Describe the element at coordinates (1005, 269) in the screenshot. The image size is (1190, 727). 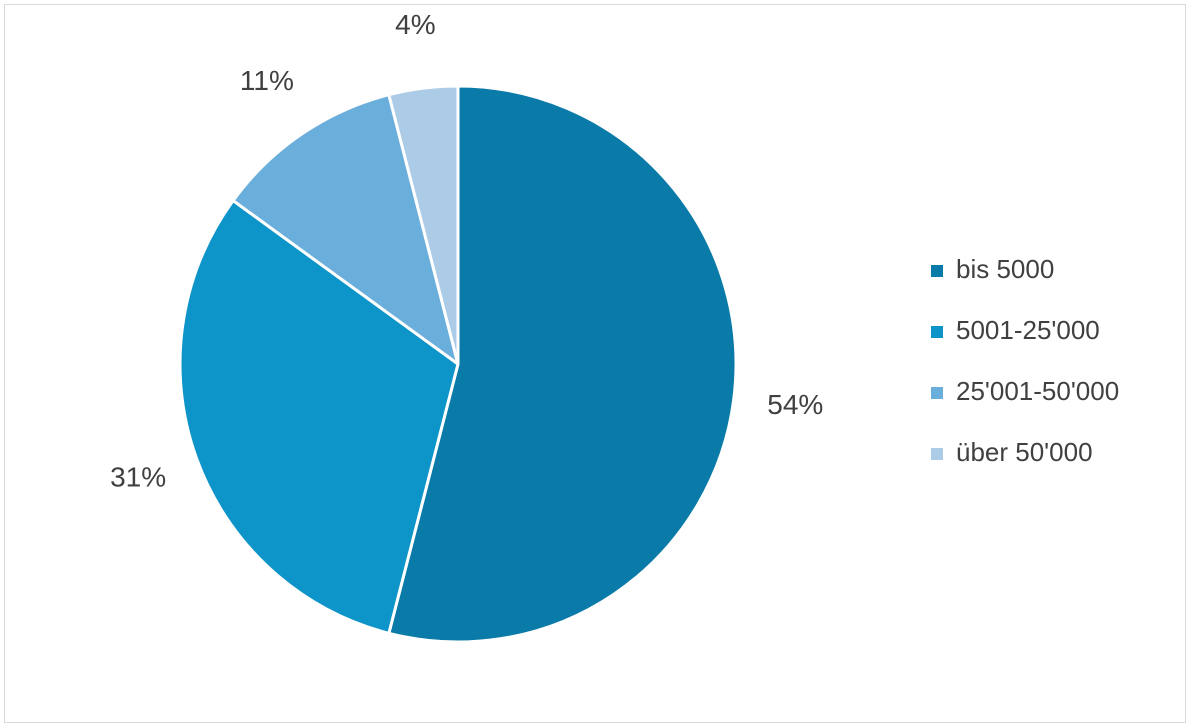
I see `legend-label: bis 5000` at that location.